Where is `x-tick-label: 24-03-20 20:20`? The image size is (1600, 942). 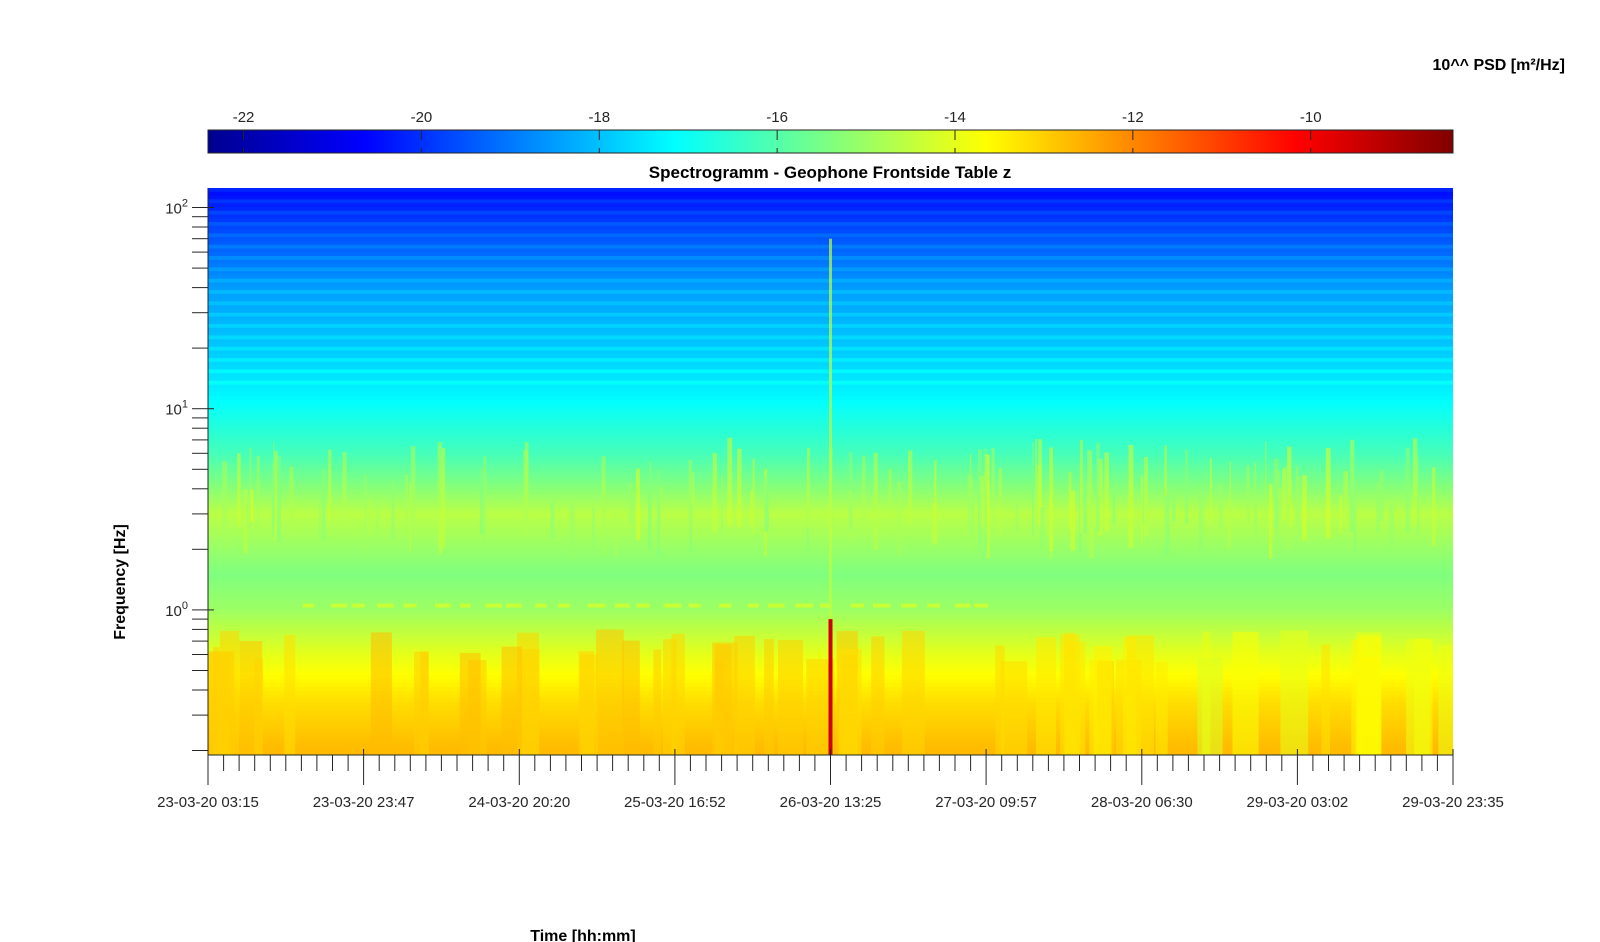 x-tick-label: 24-03-20 20:20 is located at coordinates (519, 802).